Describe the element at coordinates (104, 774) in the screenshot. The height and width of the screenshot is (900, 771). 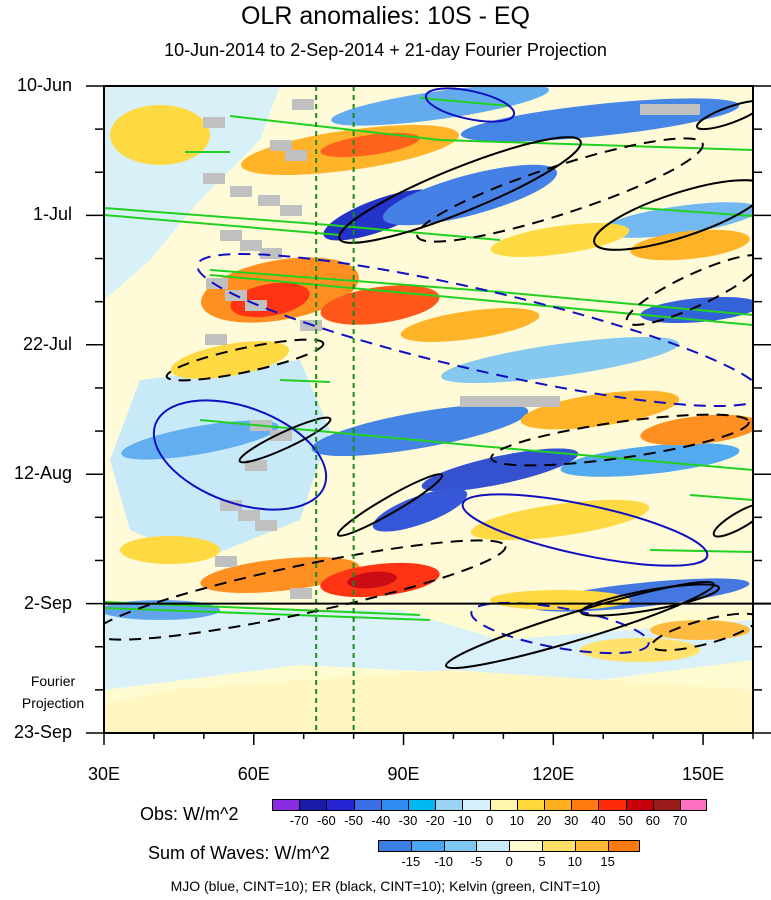
I see `x-tick-label: 30E` at that location.